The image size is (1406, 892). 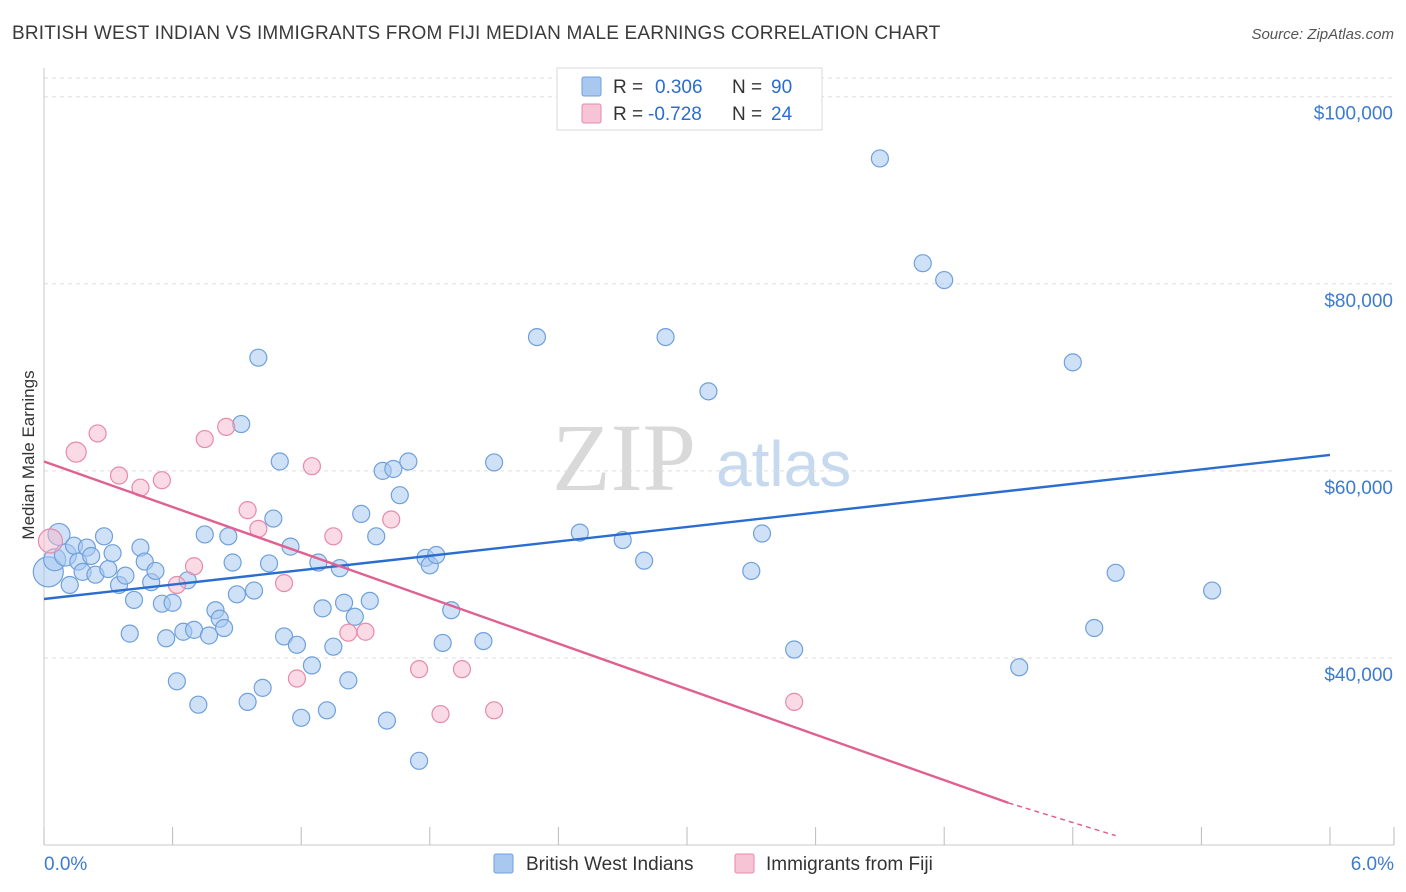 I want to click on legend-r-value-blue: 0.306, so click(x=679, y=87).